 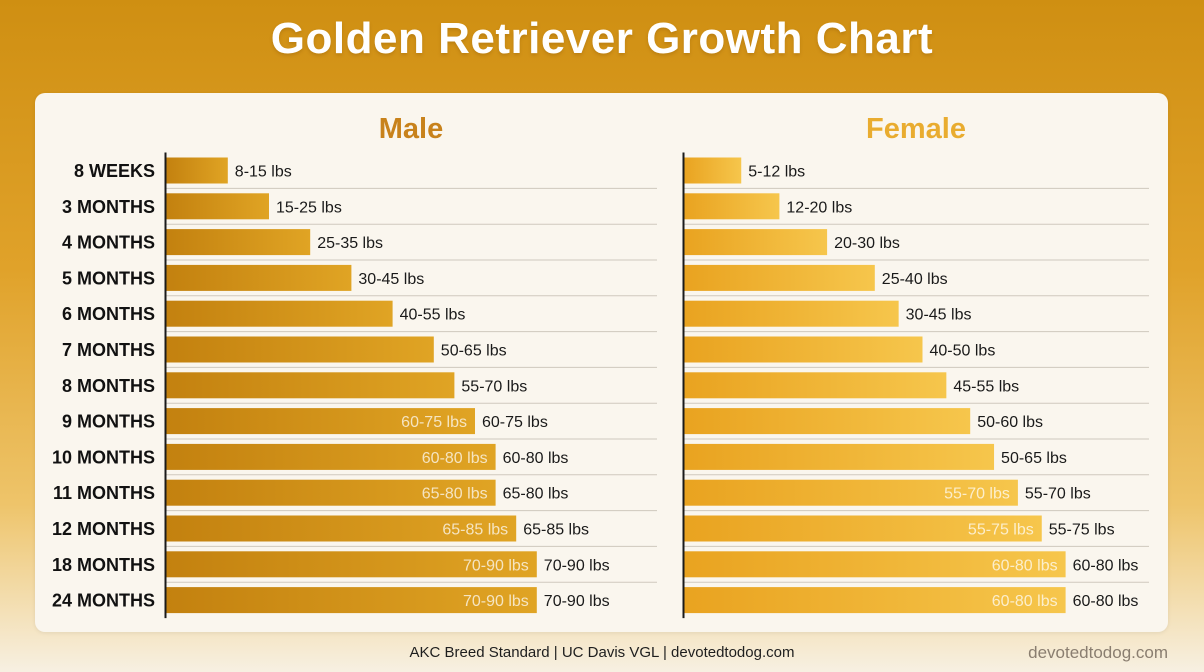 What do you see at coordinates (1098, 652) in the screenshot?
I see `footer-watermark: devotedtodog.com` at bounding box center [1098, 652].